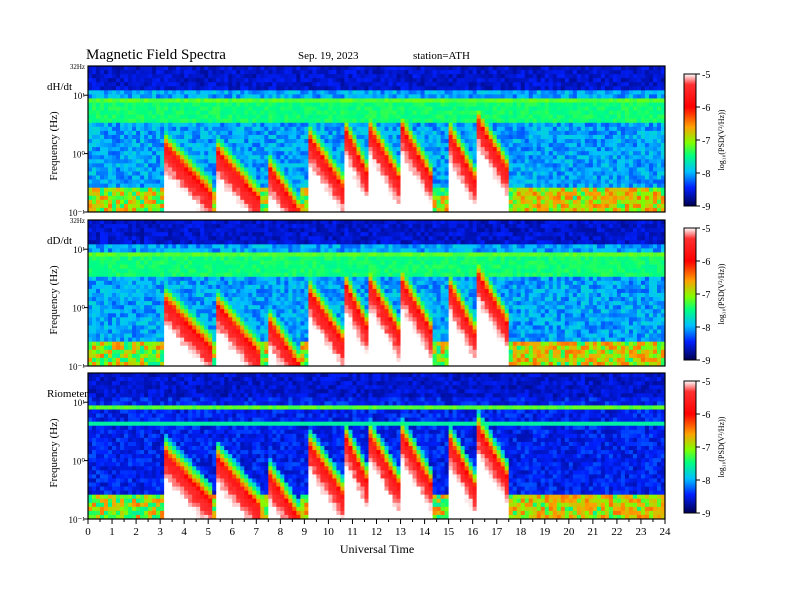 This screenshot has height=612, width=792. What do you see at coordinates (569, 532) in the screenshot?
I see `x-tick-label: 20` at bounding box center [569, 532].